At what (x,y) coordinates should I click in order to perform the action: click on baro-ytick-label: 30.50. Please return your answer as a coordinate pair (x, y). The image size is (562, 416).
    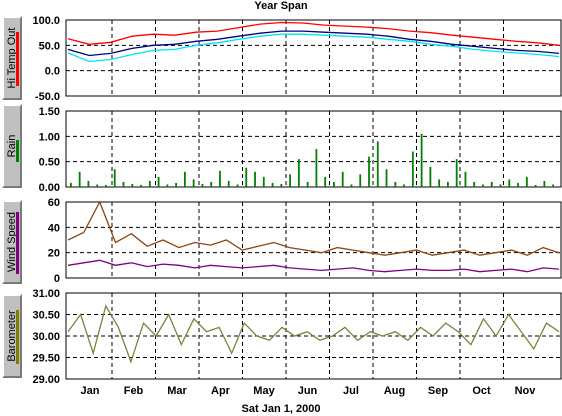
    Looking at the image, I should click on (46, 316).